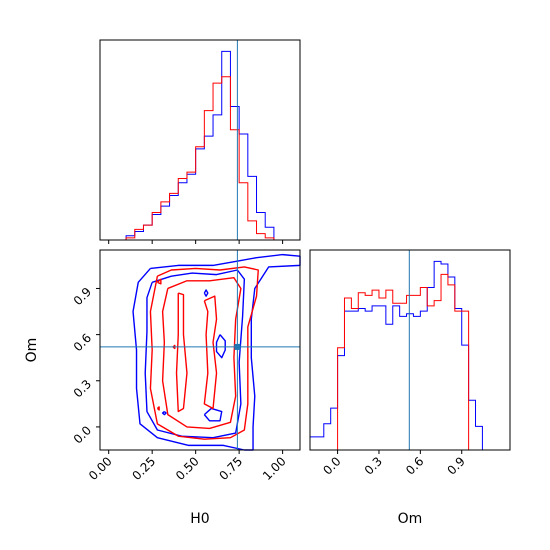 The width and height of the screenshot is (550, 550). I want to click on contour-frame, so click(200, 350).